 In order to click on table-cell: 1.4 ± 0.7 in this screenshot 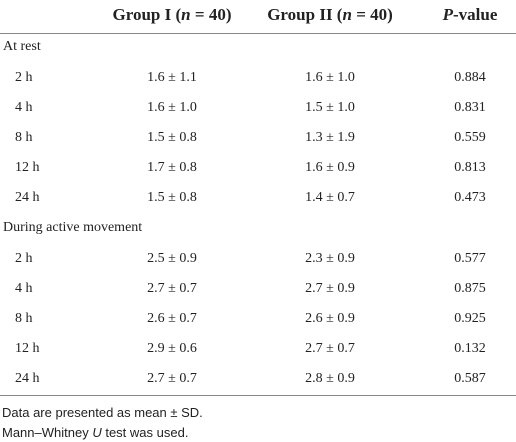, I will do `click(330, 197)`.